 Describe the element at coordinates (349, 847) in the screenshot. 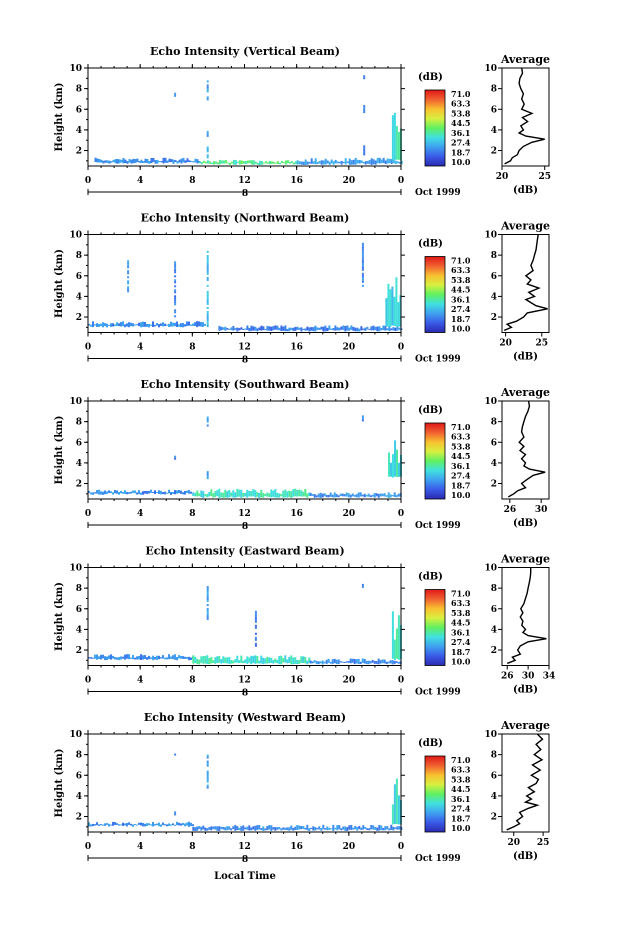

I see `x-tick-label: 20` at that location.